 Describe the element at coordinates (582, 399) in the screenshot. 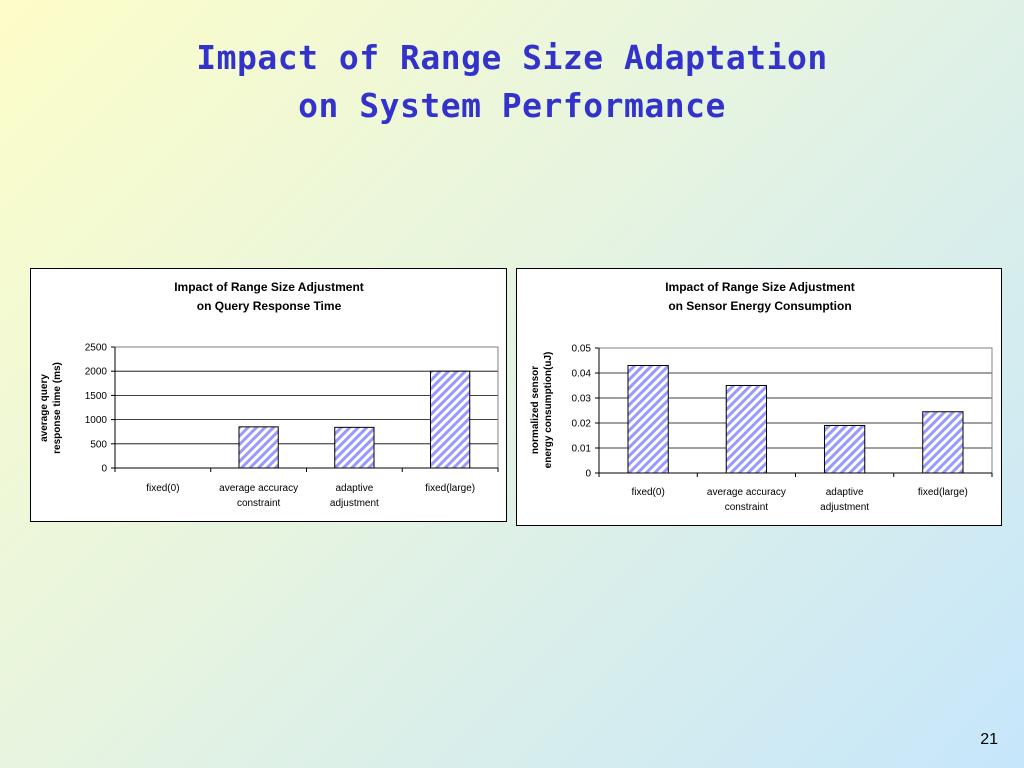

I see `chart1-y-tick-label: 0.03` at that location.